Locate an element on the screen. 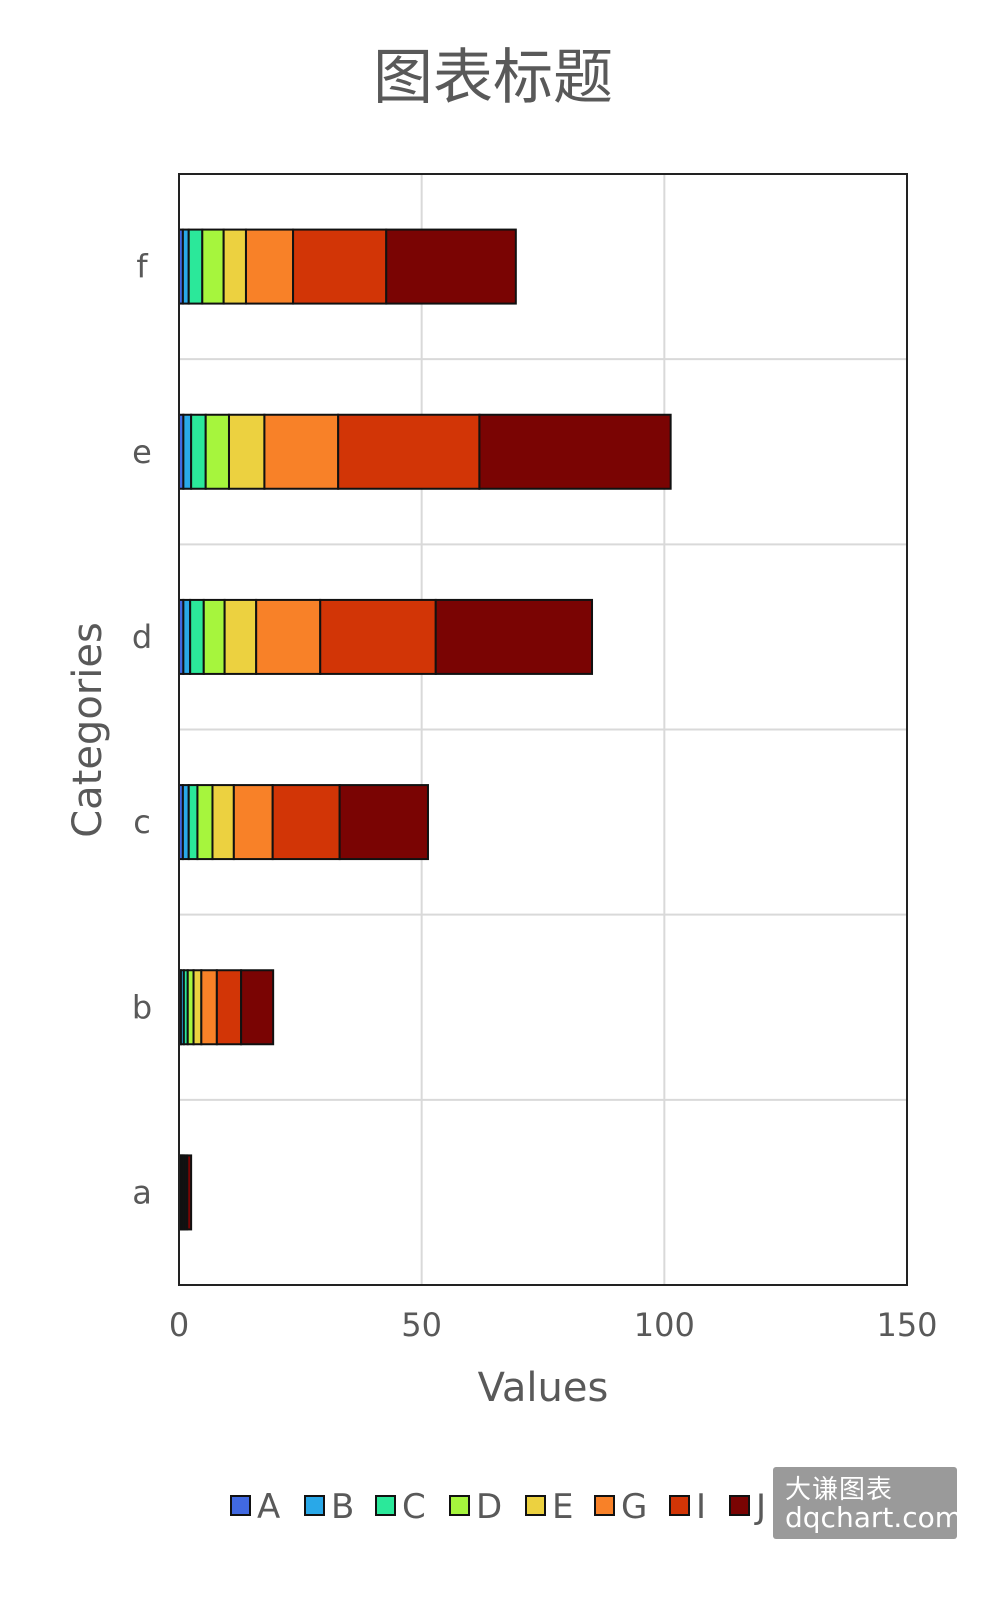  legend-label-D: D is located at coordinates (489, 1507).